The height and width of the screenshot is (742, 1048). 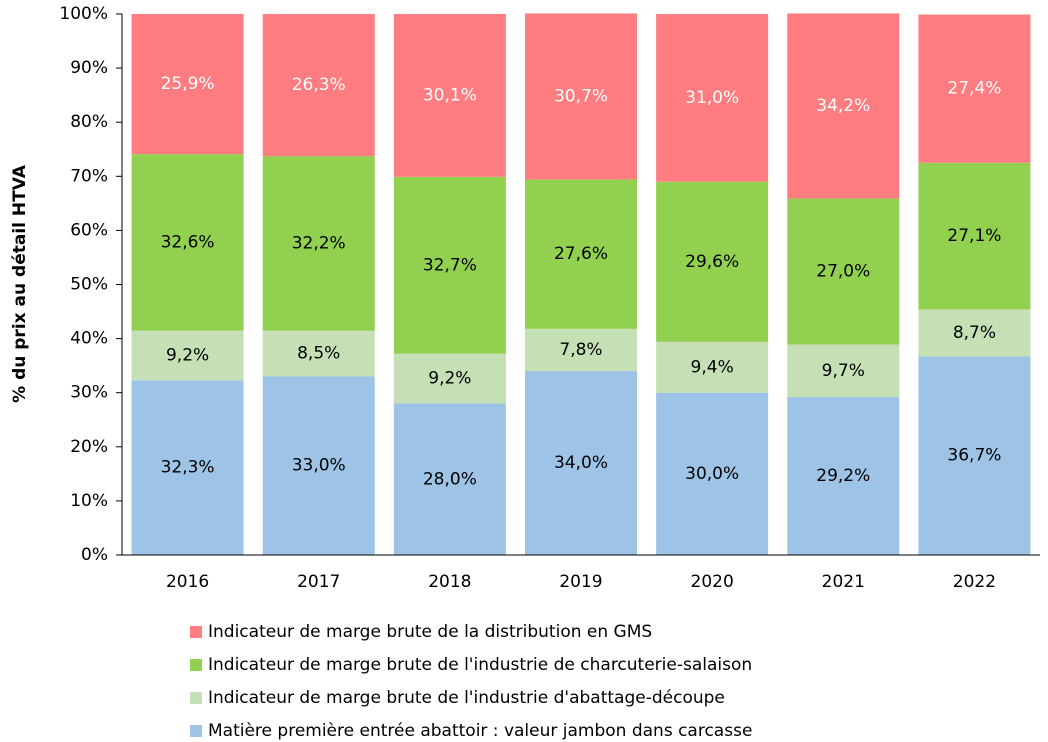 I want to click on data-label: 34,2%, so click(x=843, y=106).